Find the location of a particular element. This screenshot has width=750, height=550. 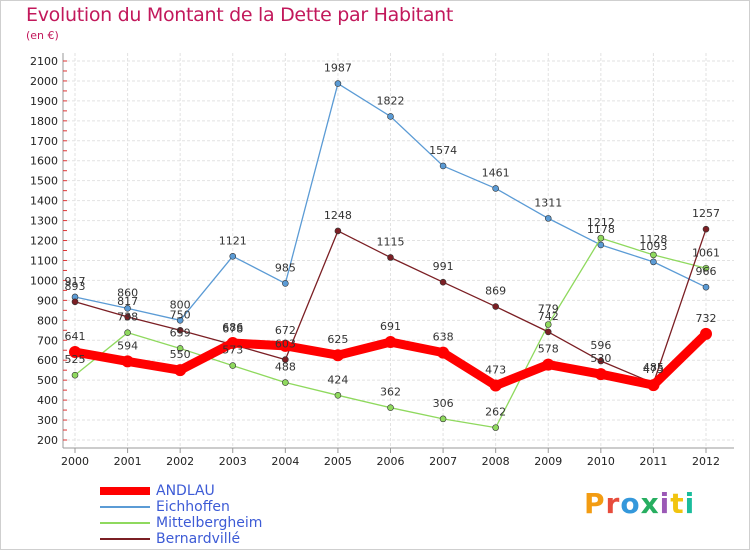

data-label: 1121 is located at coordinates (233, 240).